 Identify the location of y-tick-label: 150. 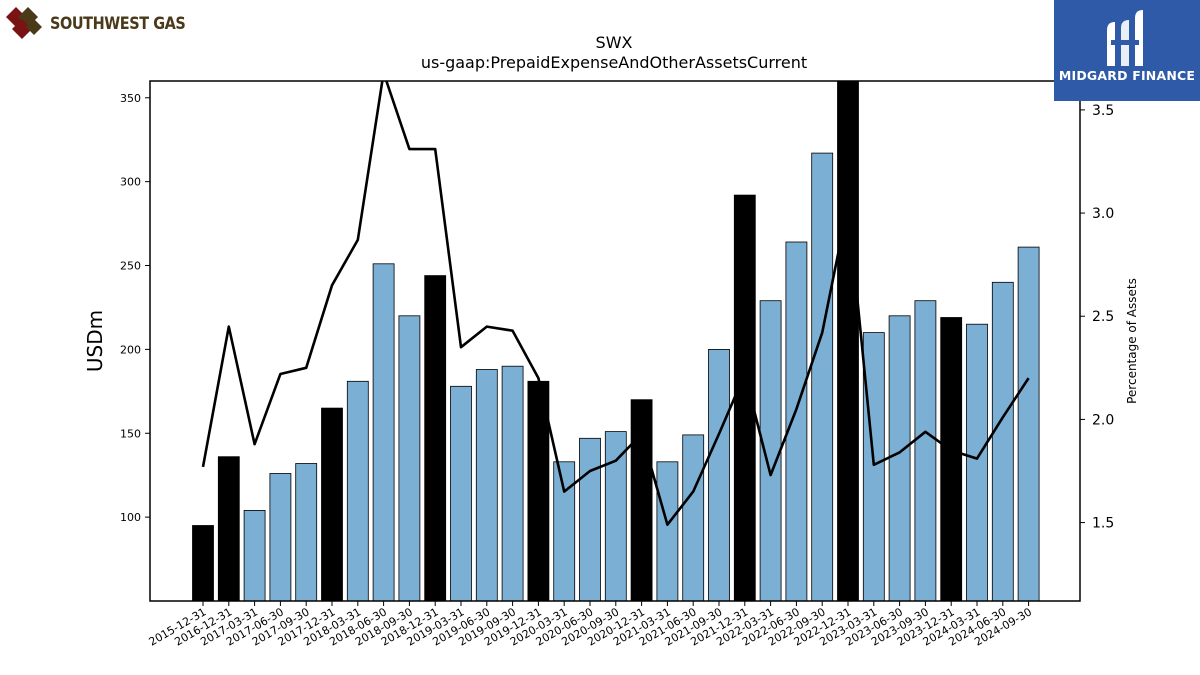
(130, 433).